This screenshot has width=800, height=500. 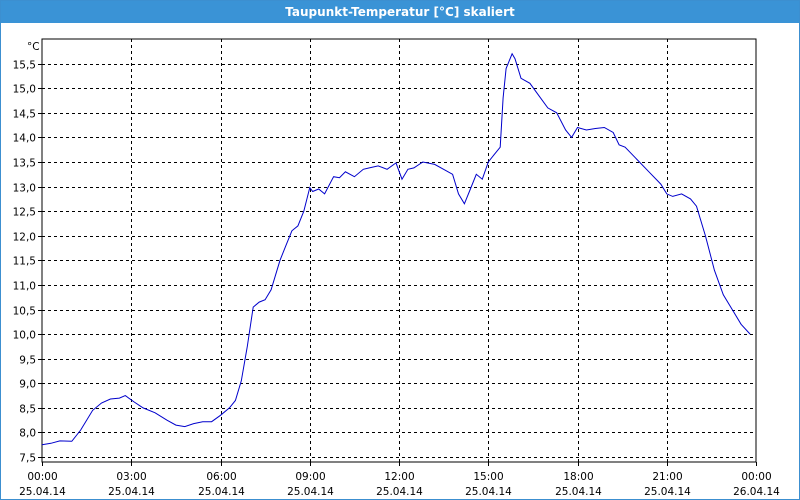 I want to click on x-tick-time-label: 15:00, so click(x=488, y=477).